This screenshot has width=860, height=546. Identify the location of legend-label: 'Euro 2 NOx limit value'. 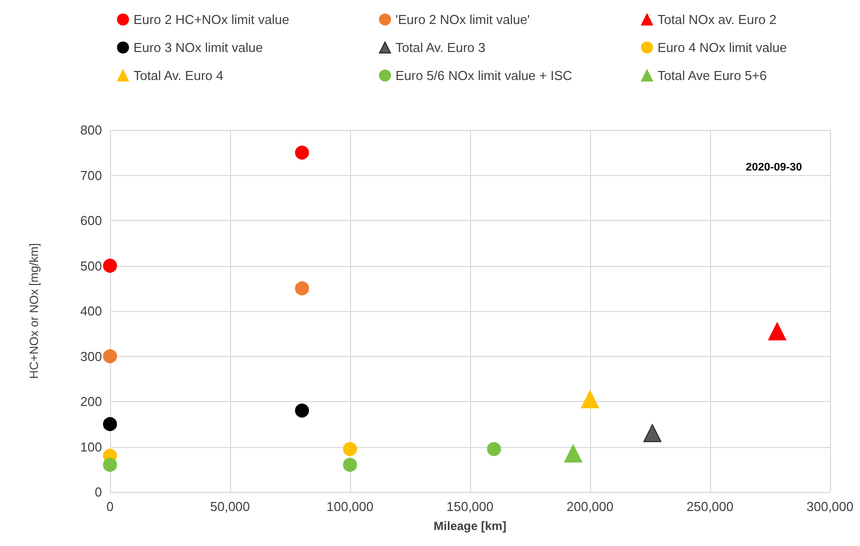
(463, 19).